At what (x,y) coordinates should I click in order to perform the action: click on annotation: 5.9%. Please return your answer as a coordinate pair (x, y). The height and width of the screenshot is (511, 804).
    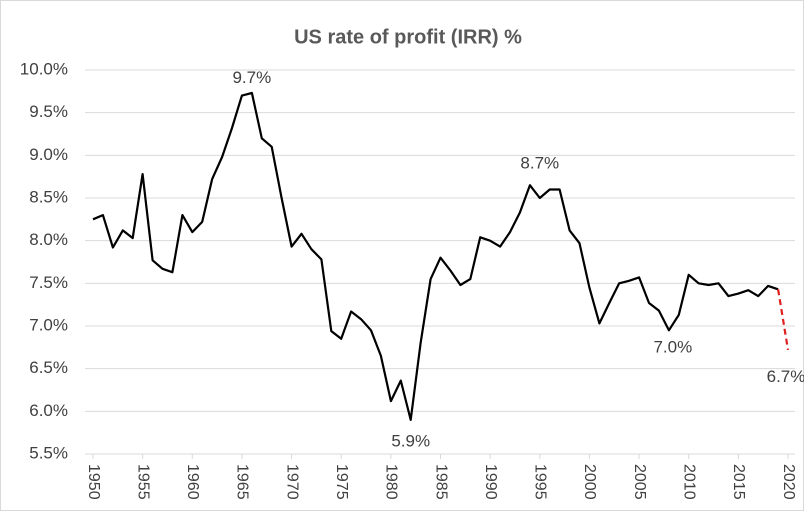
    Looking at the image, I should click on (410, 440).